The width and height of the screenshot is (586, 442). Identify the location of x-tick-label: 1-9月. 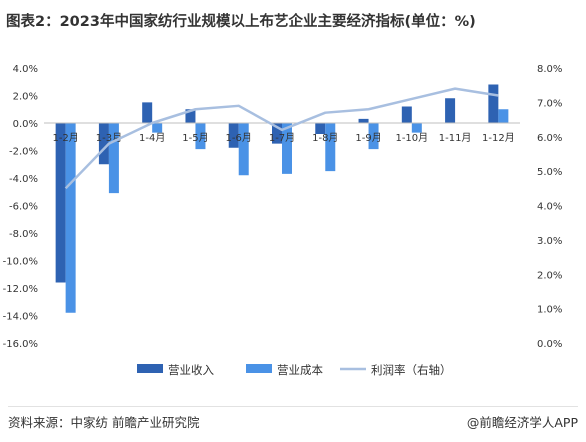
(368, 138).